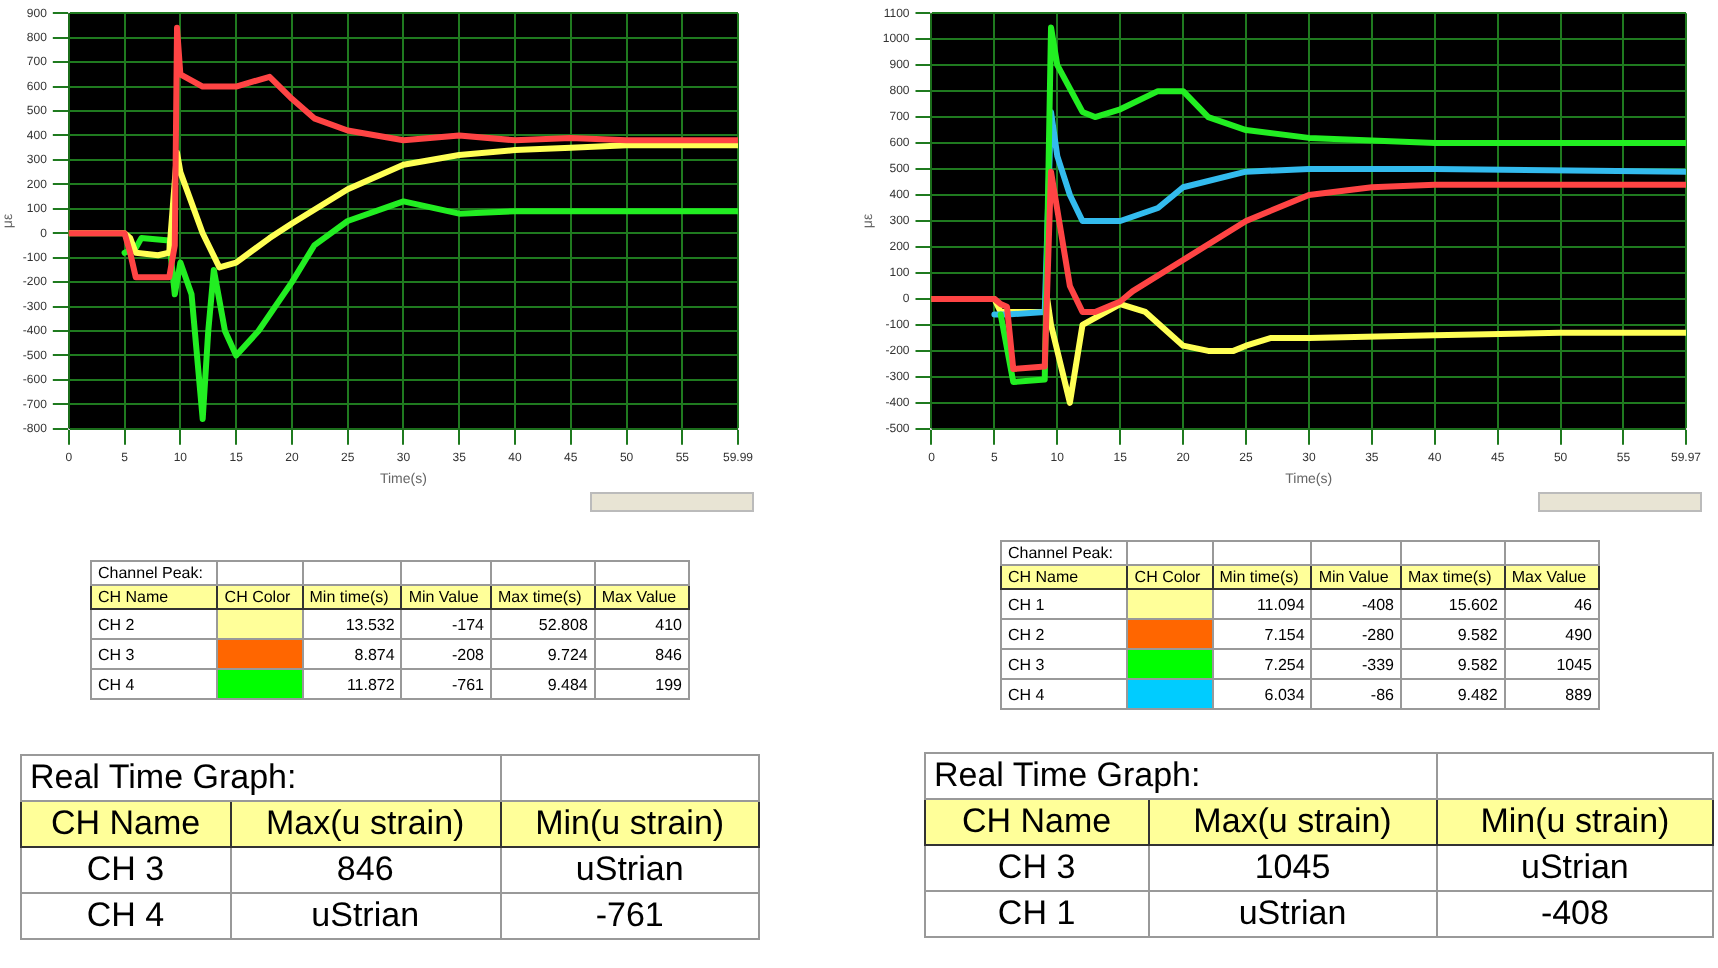 The height and width of the screenshot is (968, 1718). I want to click on text: 9.482, so click(1477, 694).